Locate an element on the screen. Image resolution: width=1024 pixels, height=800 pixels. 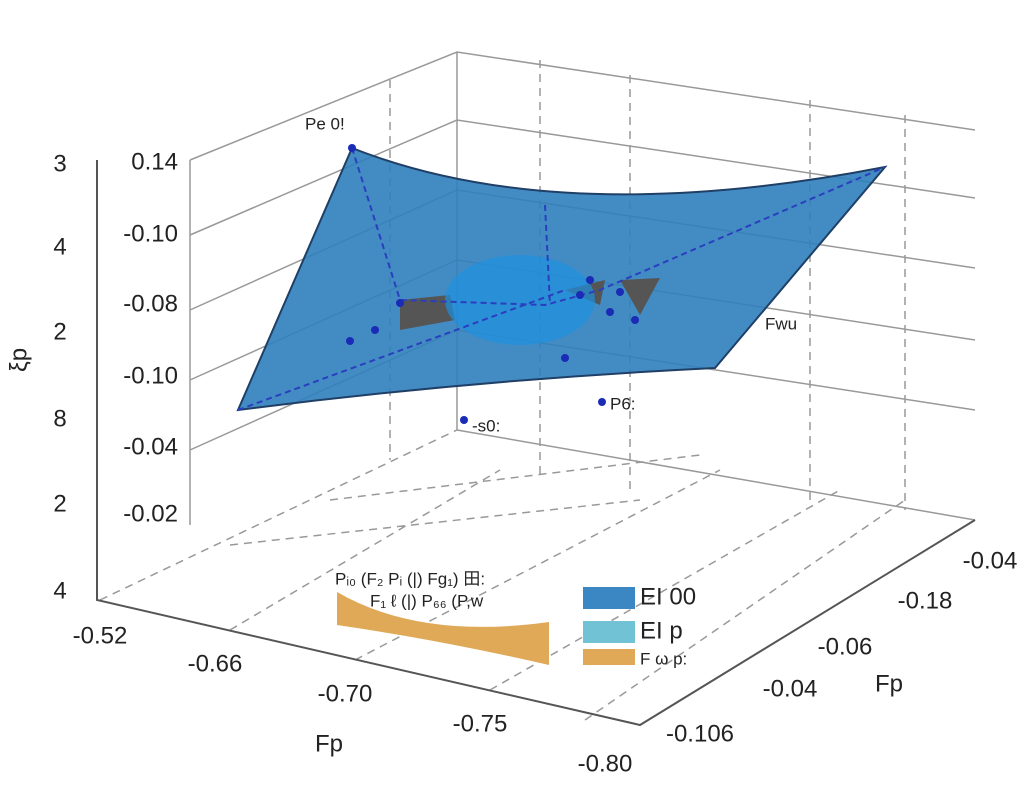
annotation: P6: is located at coordinates (623, 403).